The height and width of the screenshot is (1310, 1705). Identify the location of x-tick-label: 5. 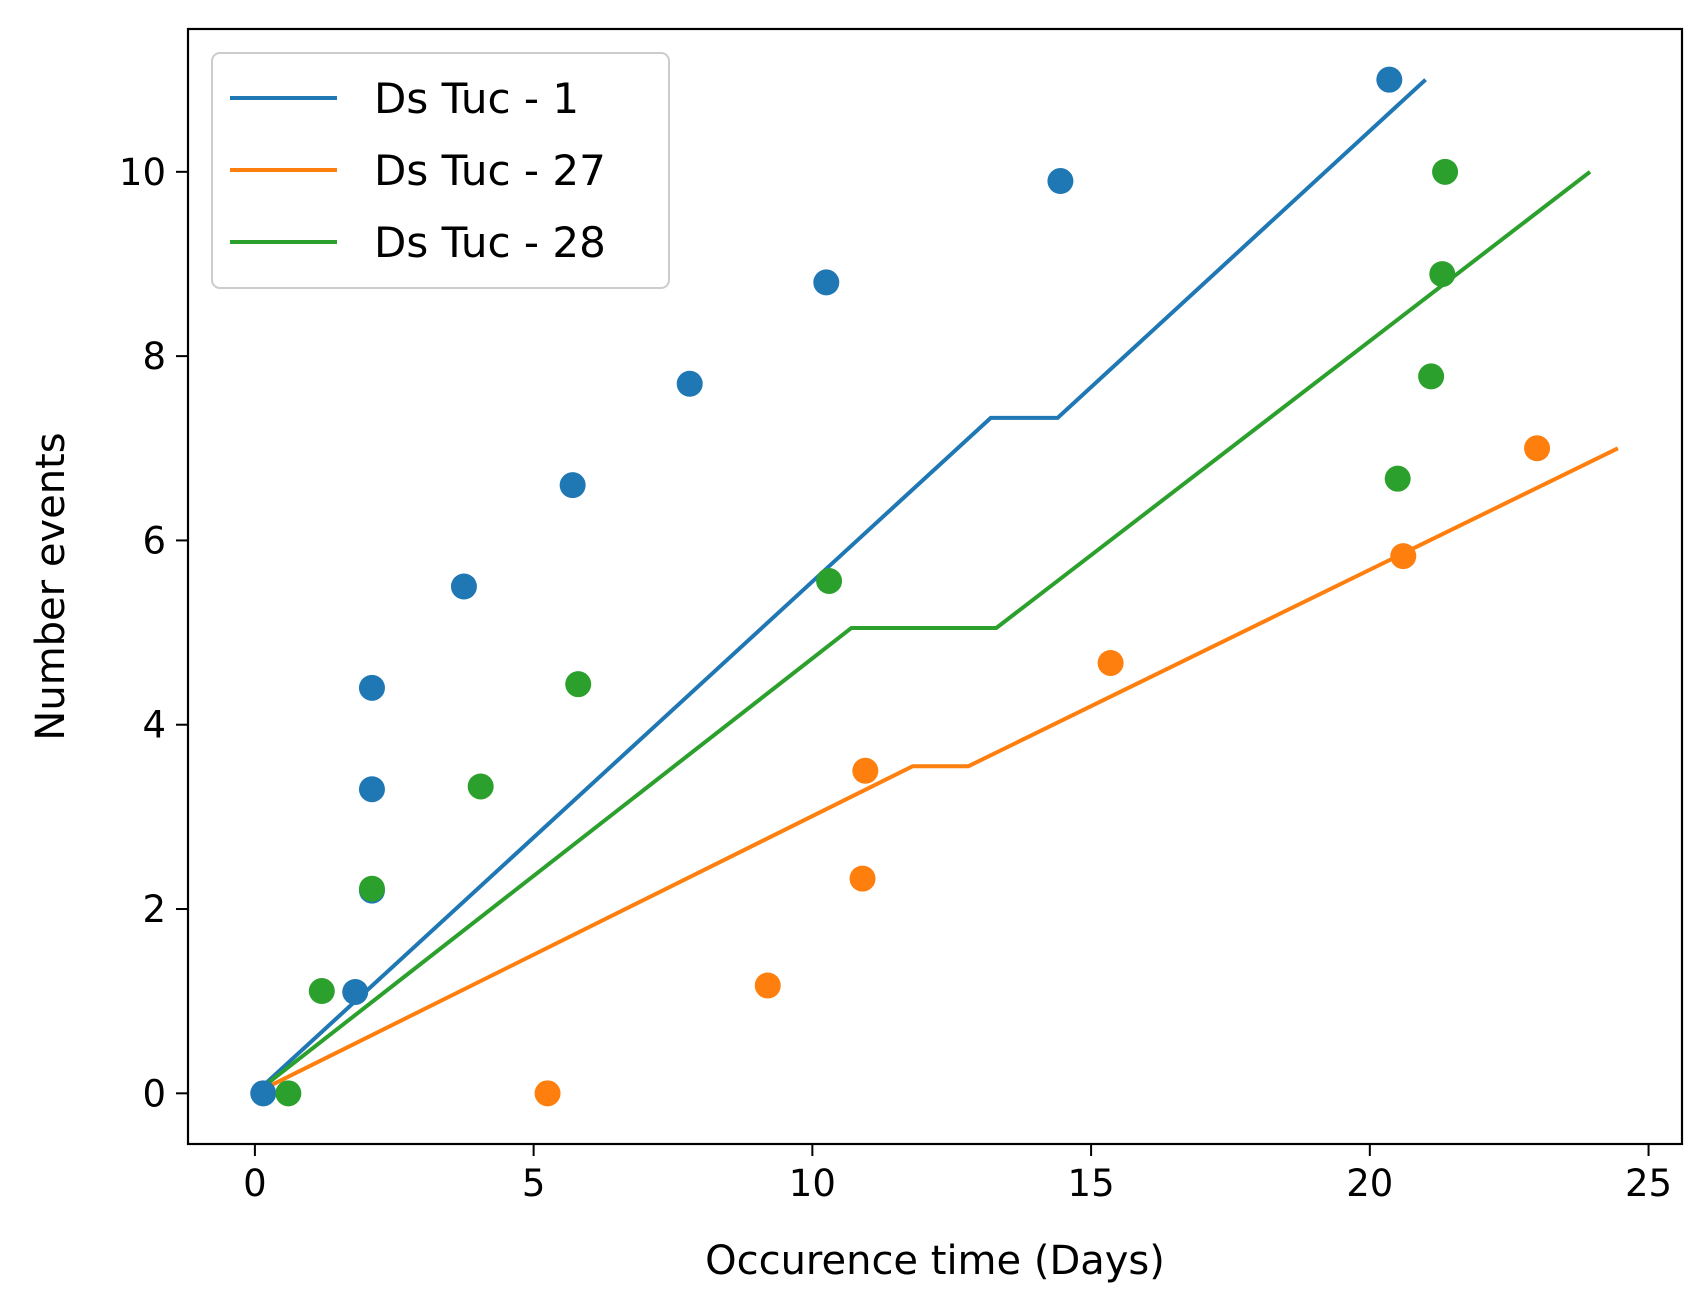
(534, 1183).